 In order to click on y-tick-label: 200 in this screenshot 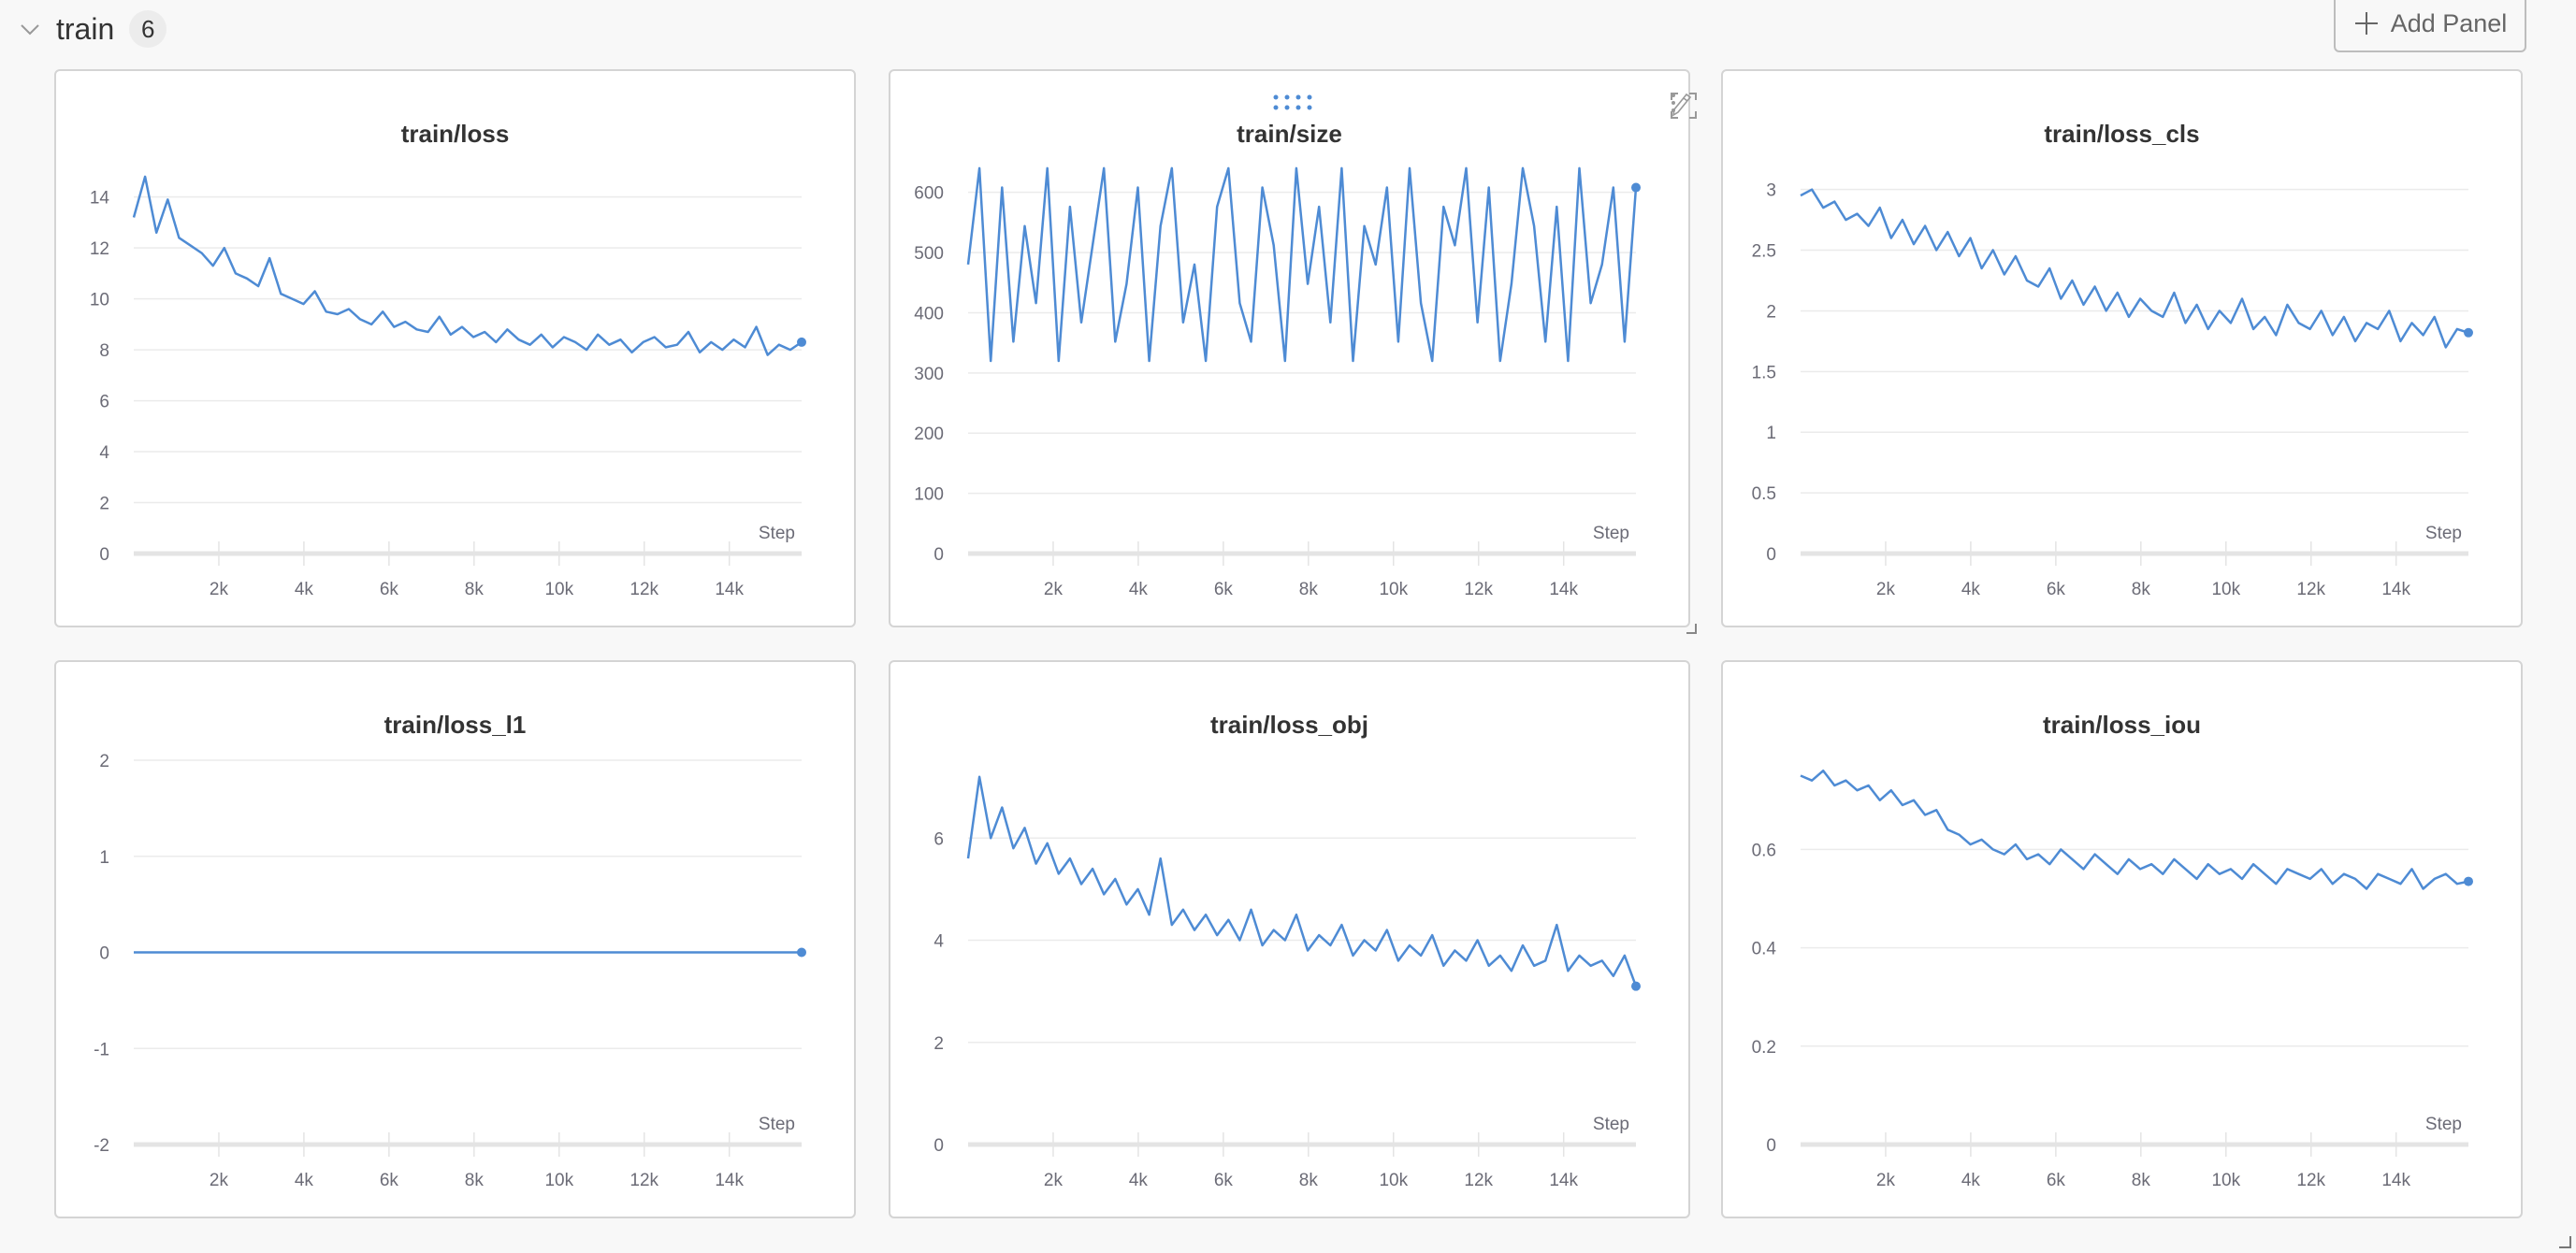, I will do `click(929, 434)`.